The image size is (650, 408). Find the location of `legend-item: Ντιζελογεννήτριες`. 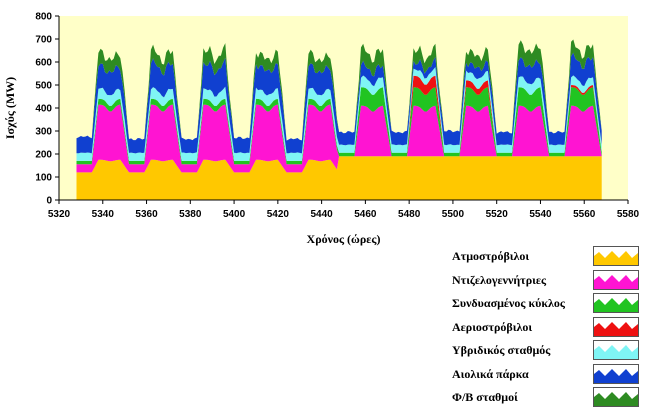

legend-item: Ντιζελογεννήτριες is located at coordinates (550, 279).